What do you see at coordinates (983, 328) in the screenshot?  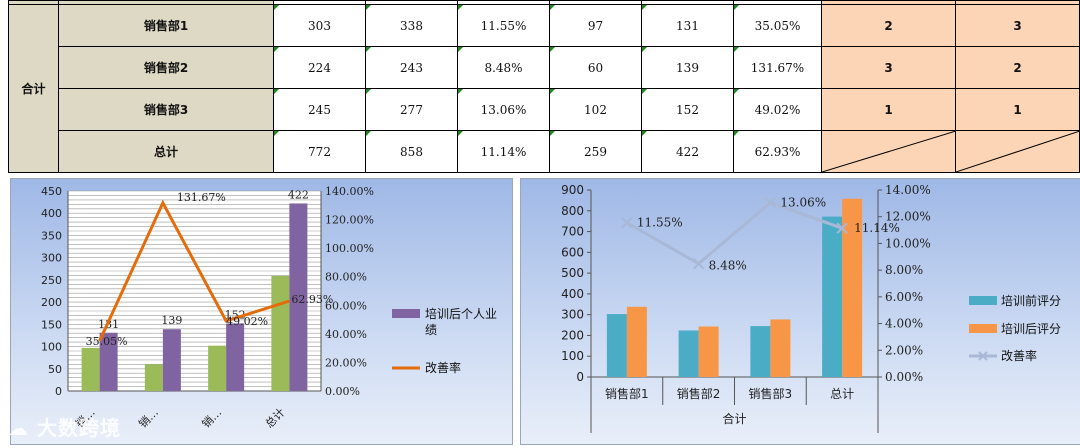 I see `legend-swatch-after` at bounding box center [983, 328].